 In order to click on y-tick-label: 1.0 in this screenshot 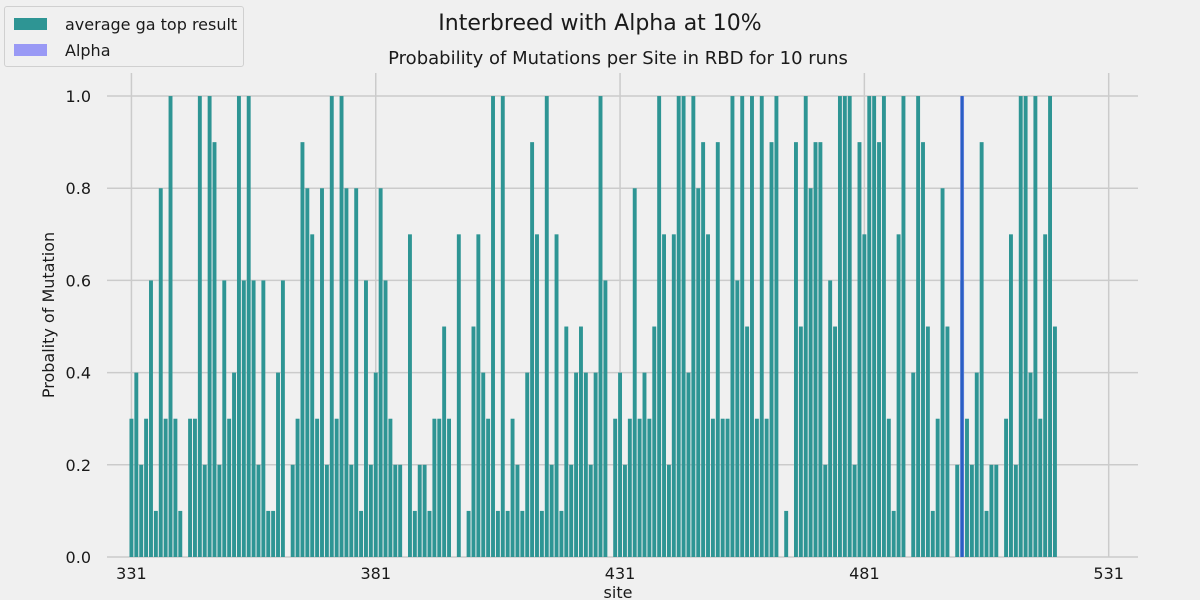, I will do `click(78, 96)`.